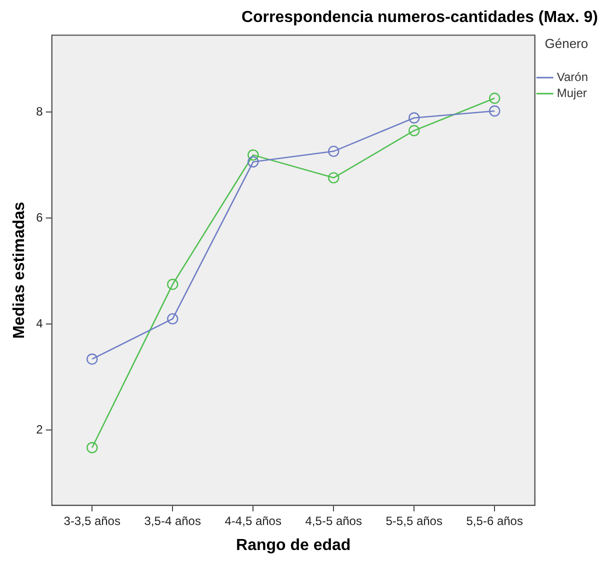  What do you see at coordinates (419, 17) in the screenshot?
I see `chart-title: Correspondencia numeros-cantidades (Max. 9)` at bounding box center [419, 17].